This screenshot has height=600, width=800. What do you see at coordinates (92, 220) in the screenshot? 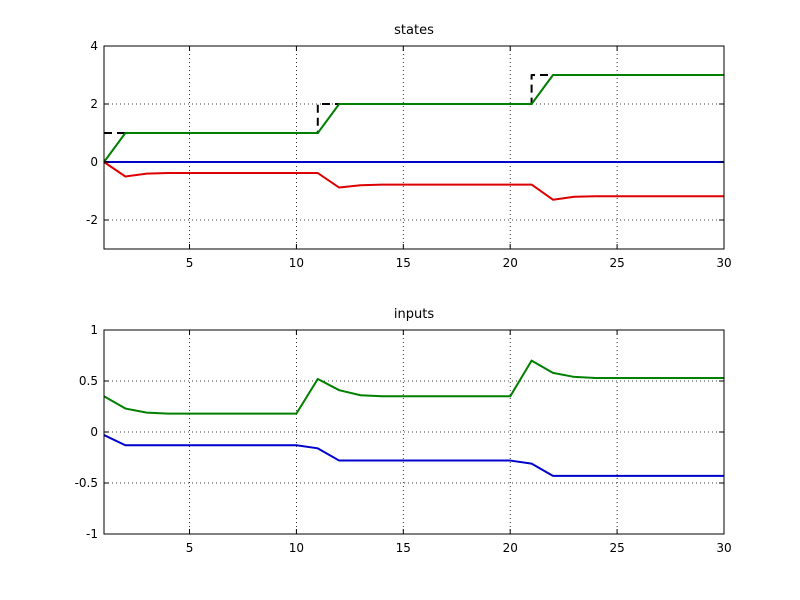
I see `states-ytick-label: -2` at bounding box center [92, 220].